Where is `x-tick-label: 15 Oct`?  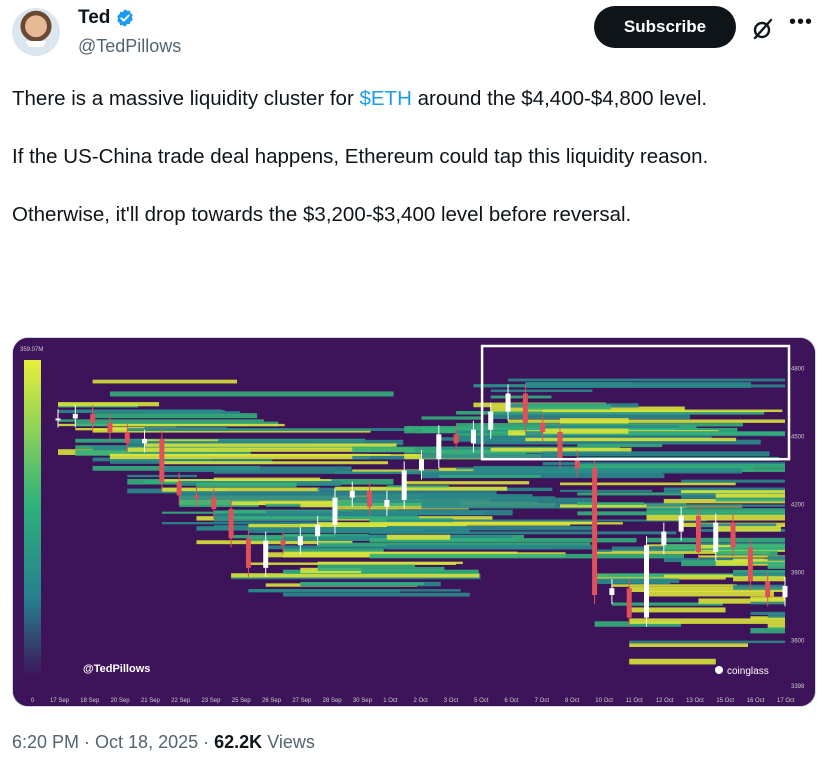 x-tick-label: 15 Oct is located at coordinates (725, 701).